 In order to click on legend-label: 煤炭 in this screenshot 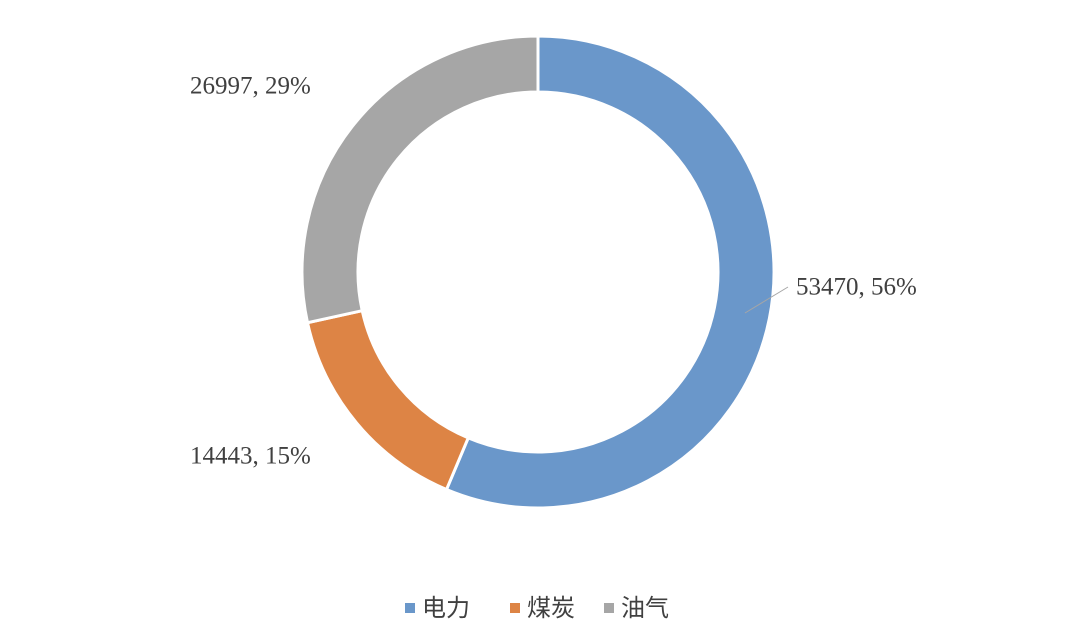, I will do `click(551, 608)`.